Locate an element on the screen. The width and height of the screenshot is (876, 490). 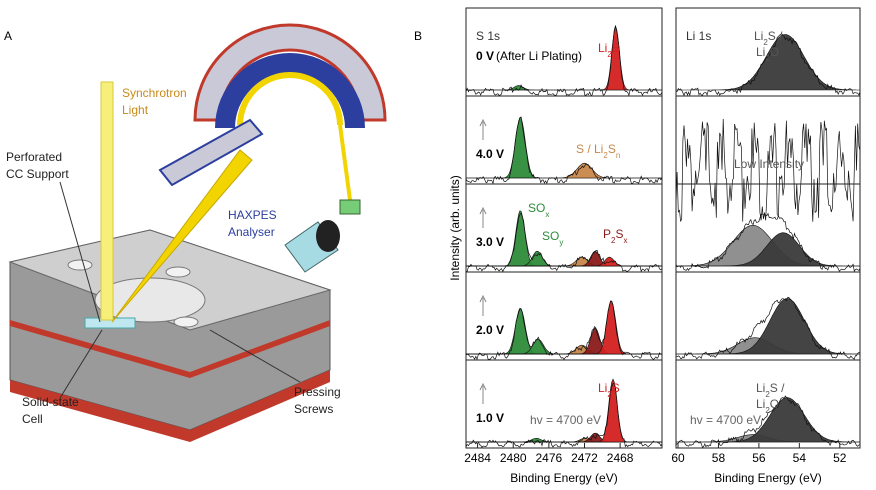
label-segment: O is located at coordinates (774, 404).